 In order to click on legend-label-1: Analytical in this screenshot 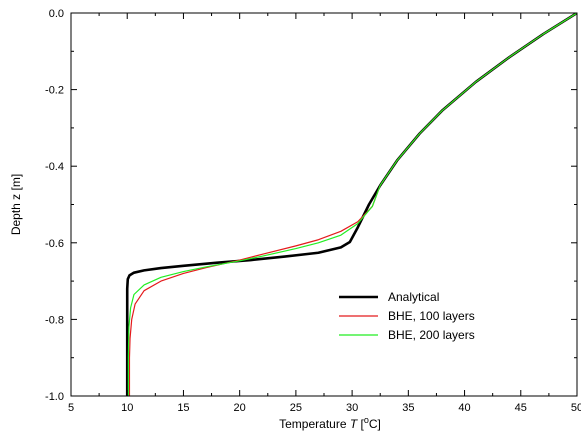, I will do `click(413, 297)`.